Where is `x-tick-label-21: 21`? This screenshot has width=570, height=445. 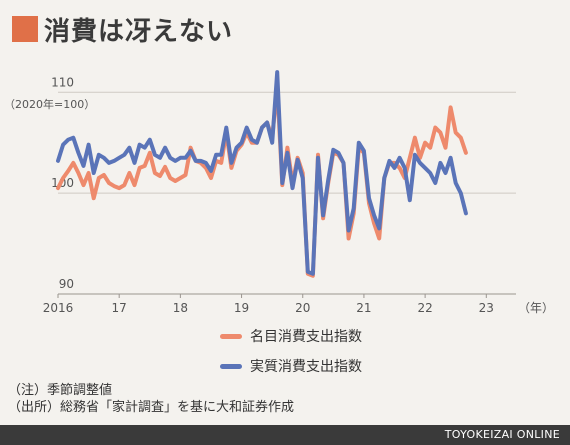
x-tick-label-21: 21 is located at coordinates (363, 308).